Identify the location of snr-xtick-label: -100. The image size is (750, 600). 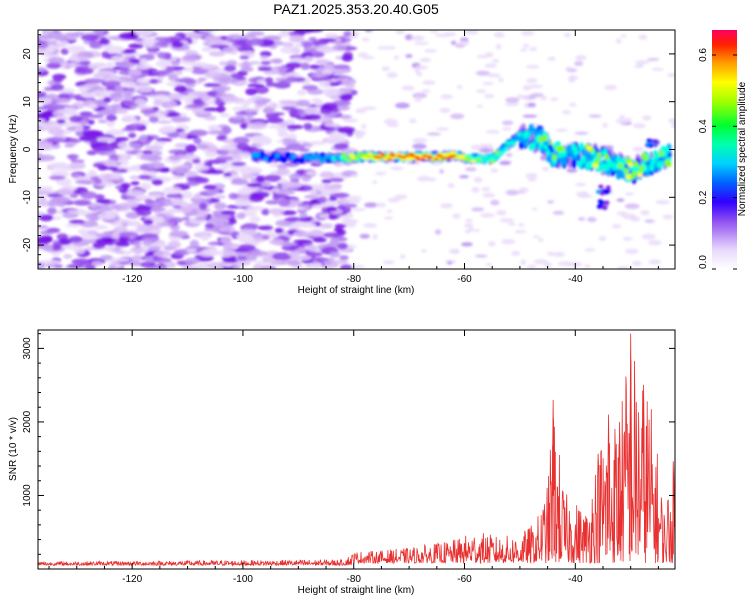
(243, 579).